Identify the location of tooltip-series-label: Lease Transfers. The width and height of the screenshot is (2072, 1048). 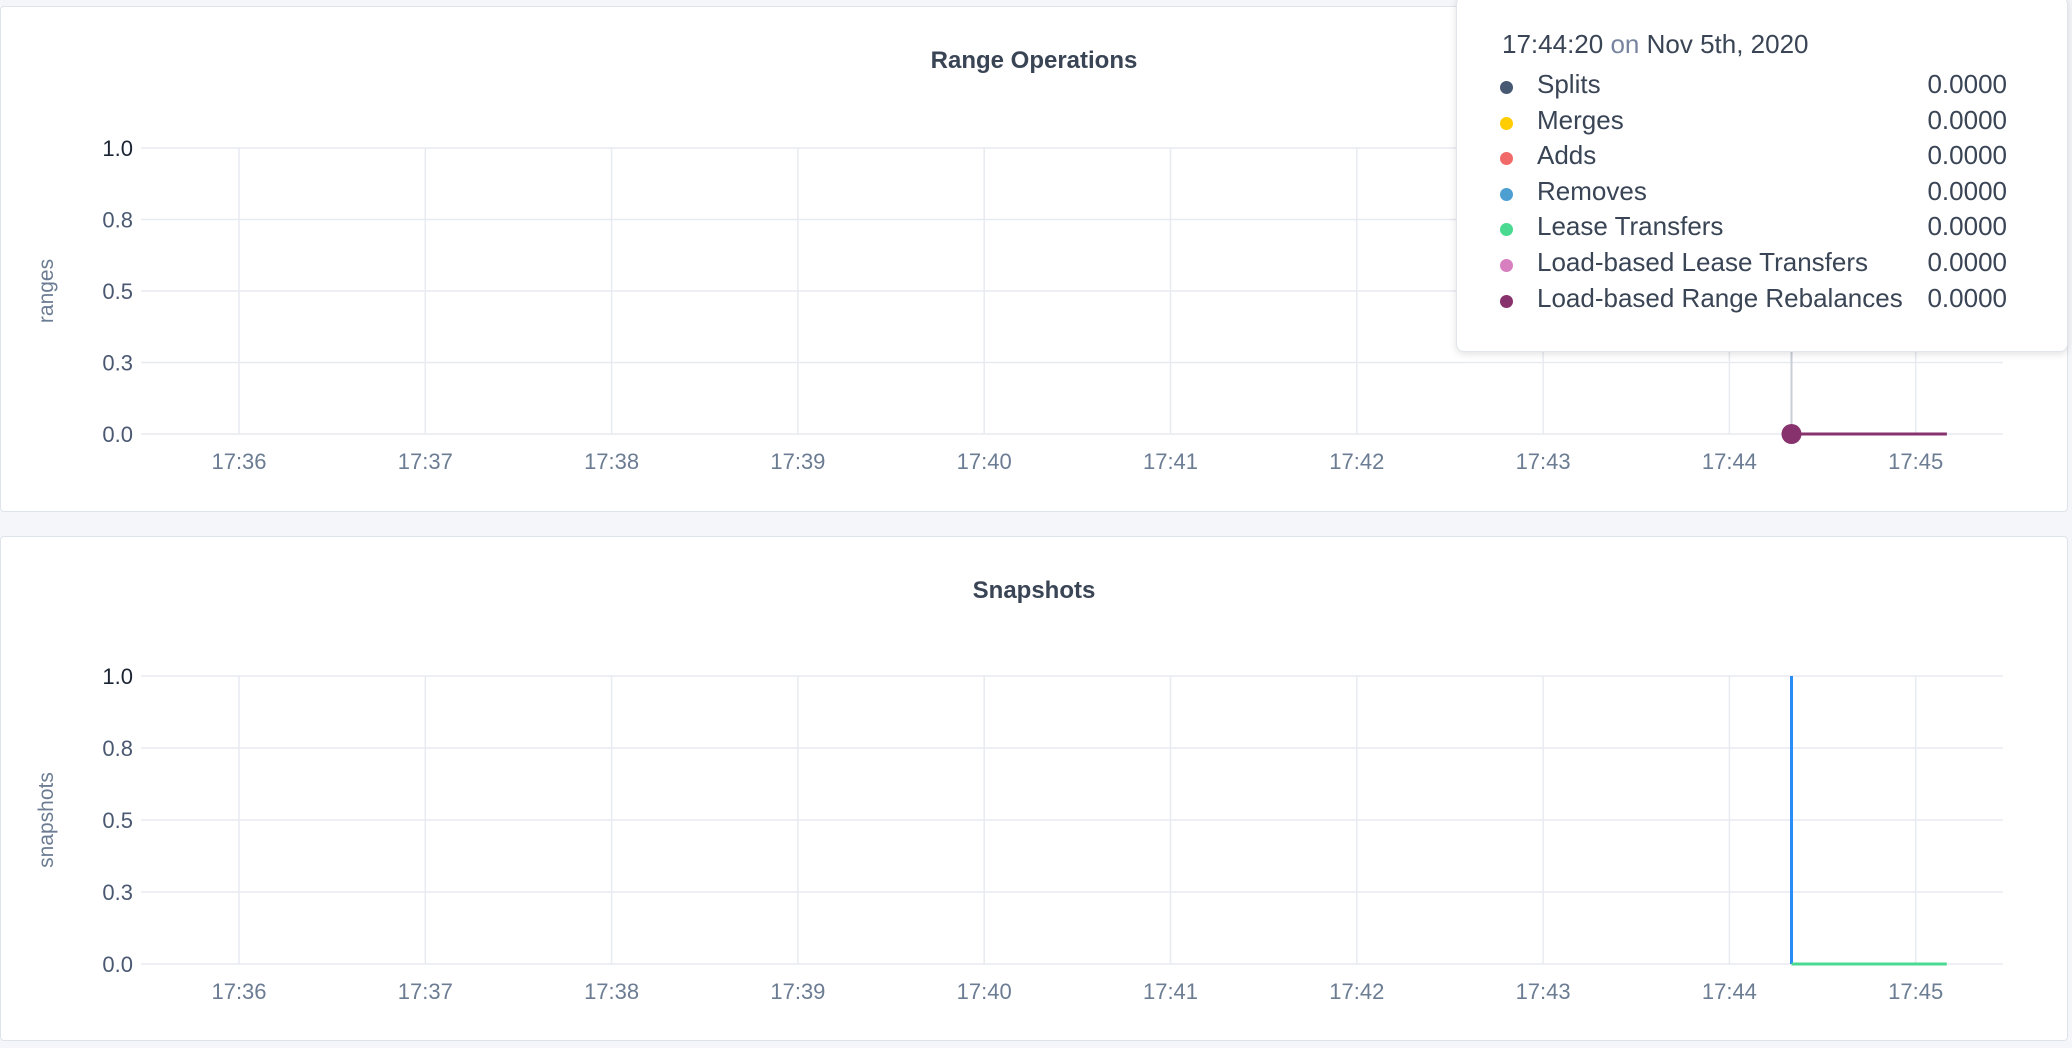
(1630, 226).